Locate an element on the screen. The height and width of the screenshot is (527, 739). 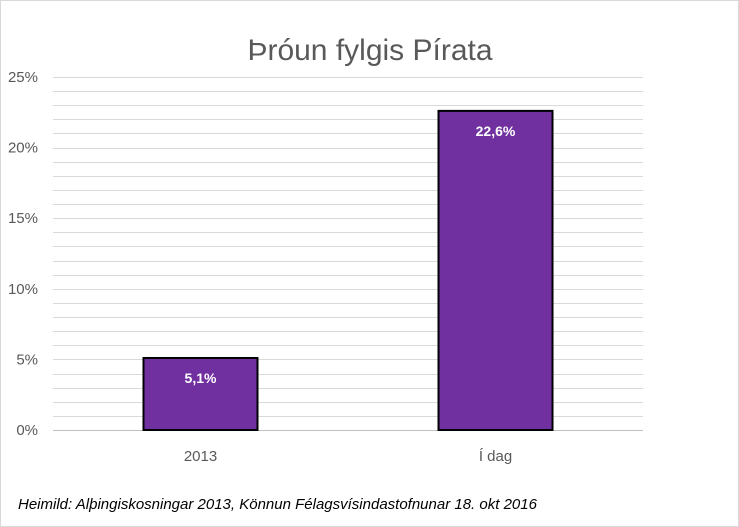
y-tick-label: 20% is located at coordinates (23, 148).